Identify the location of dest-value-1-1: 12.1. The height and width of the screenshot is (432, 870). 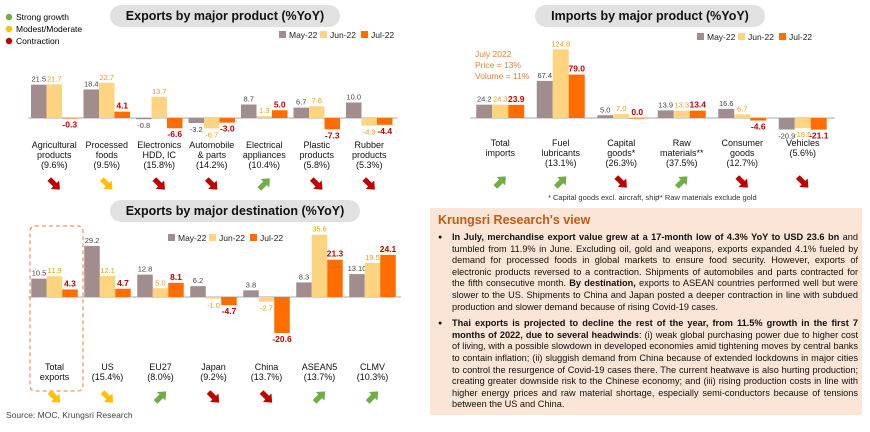
(107, 270).